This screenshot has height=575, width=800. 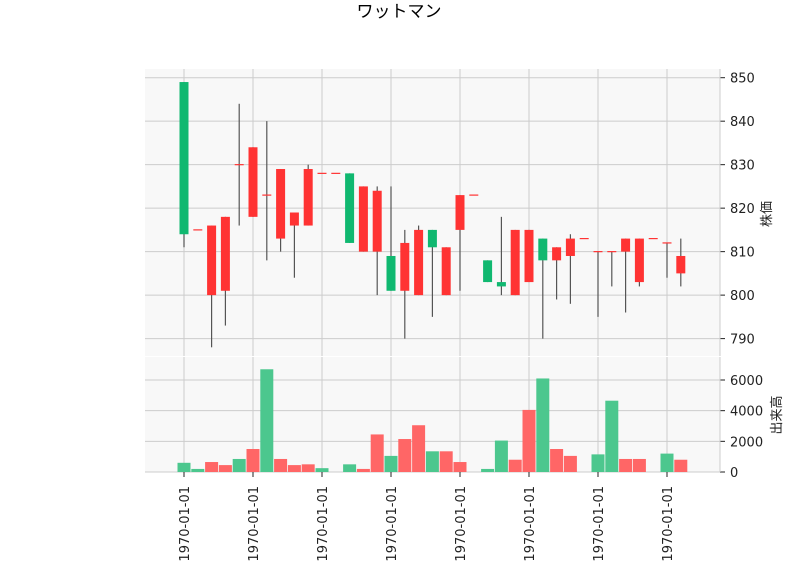 I want to click on volume-tick-label: 6000, so click(x=746, y=381).